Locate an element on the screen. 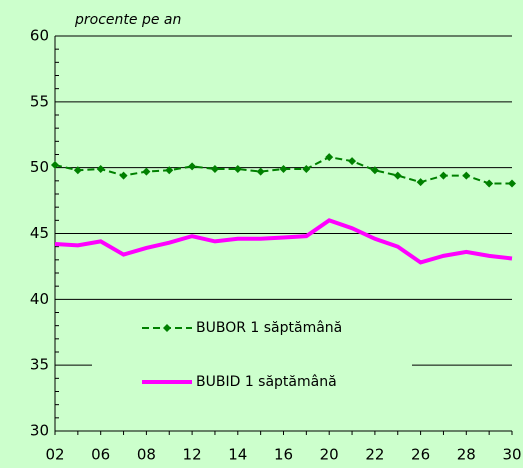 The image size is (523, 468). series-line is located at coordinates (283, 241).